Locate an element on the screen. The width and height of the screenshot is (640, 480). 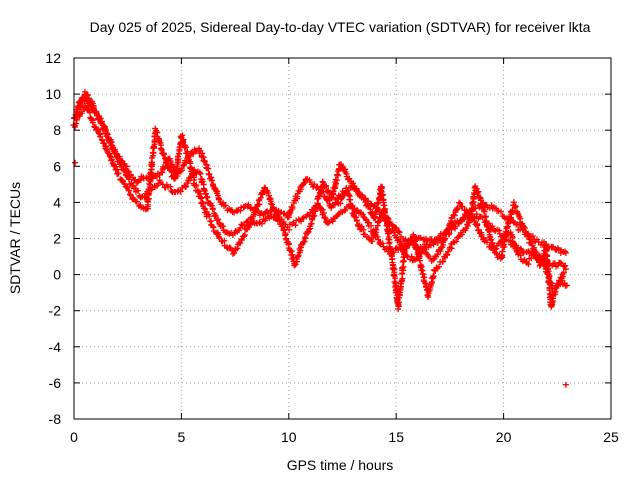
y-tick-label: 2 is located at coordinates (57, 239).